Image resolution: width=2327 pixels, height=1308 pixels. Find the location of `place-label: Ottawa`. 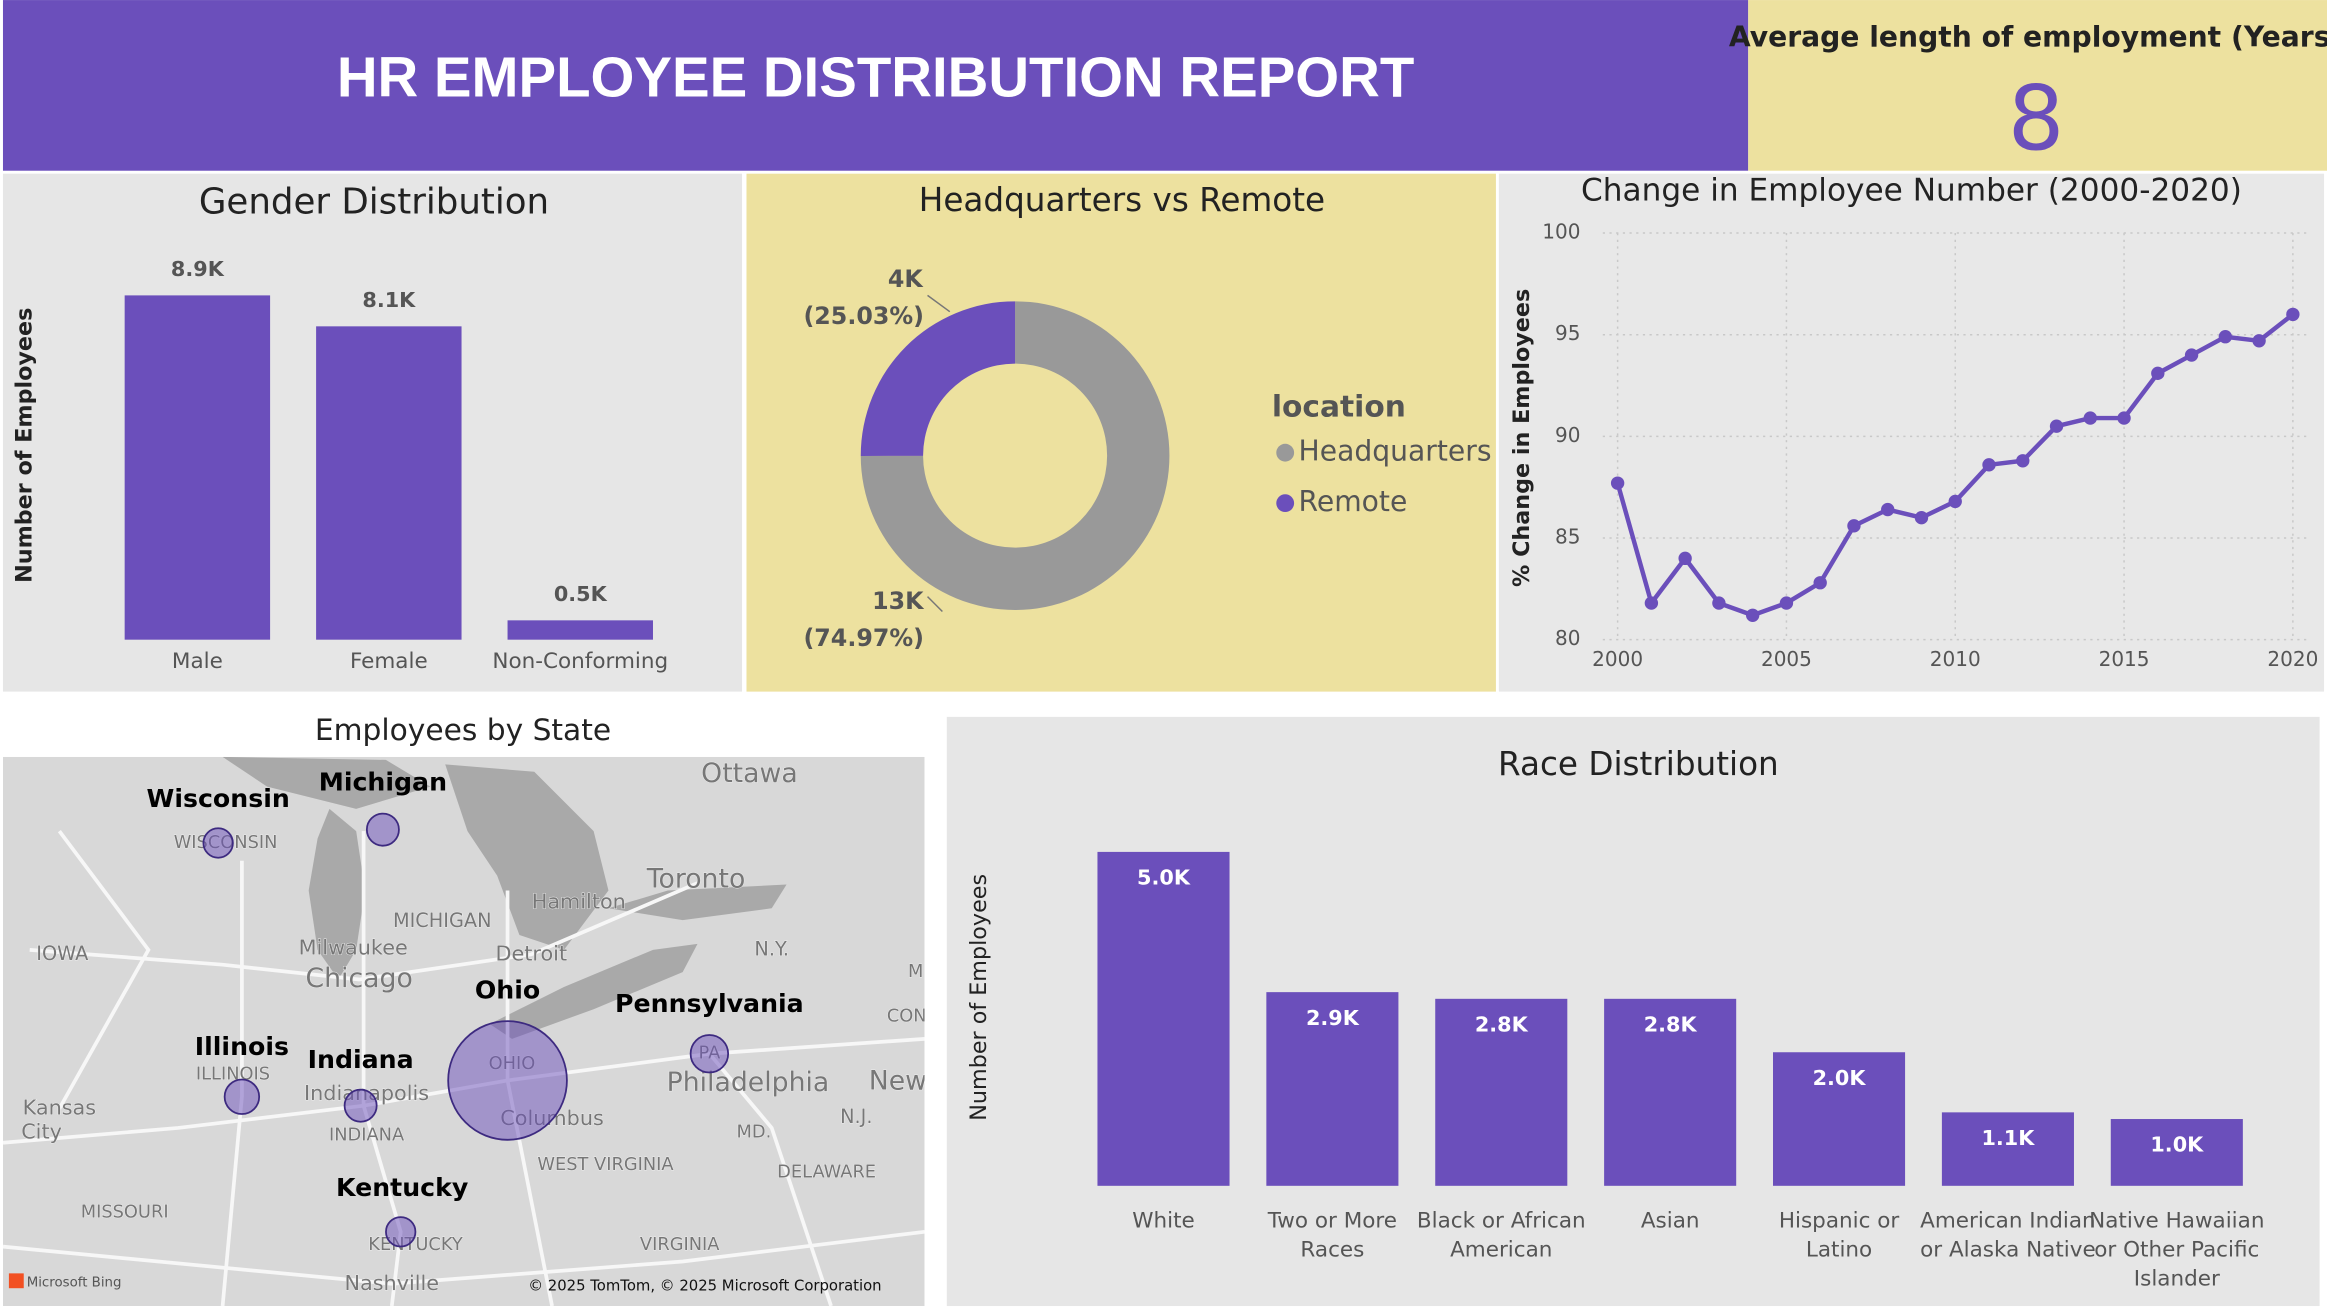

place-label: Ottawa is located at coordinates (749, 773).